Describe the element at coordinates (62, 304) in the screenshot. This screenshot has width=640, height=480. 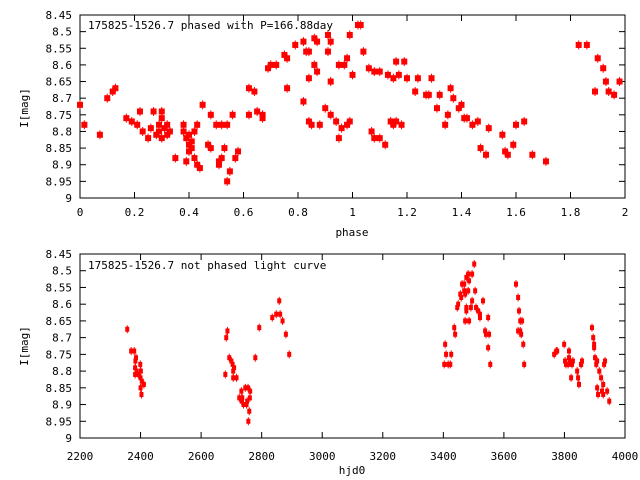
I see `y-tick-label: 8.6` at that location.